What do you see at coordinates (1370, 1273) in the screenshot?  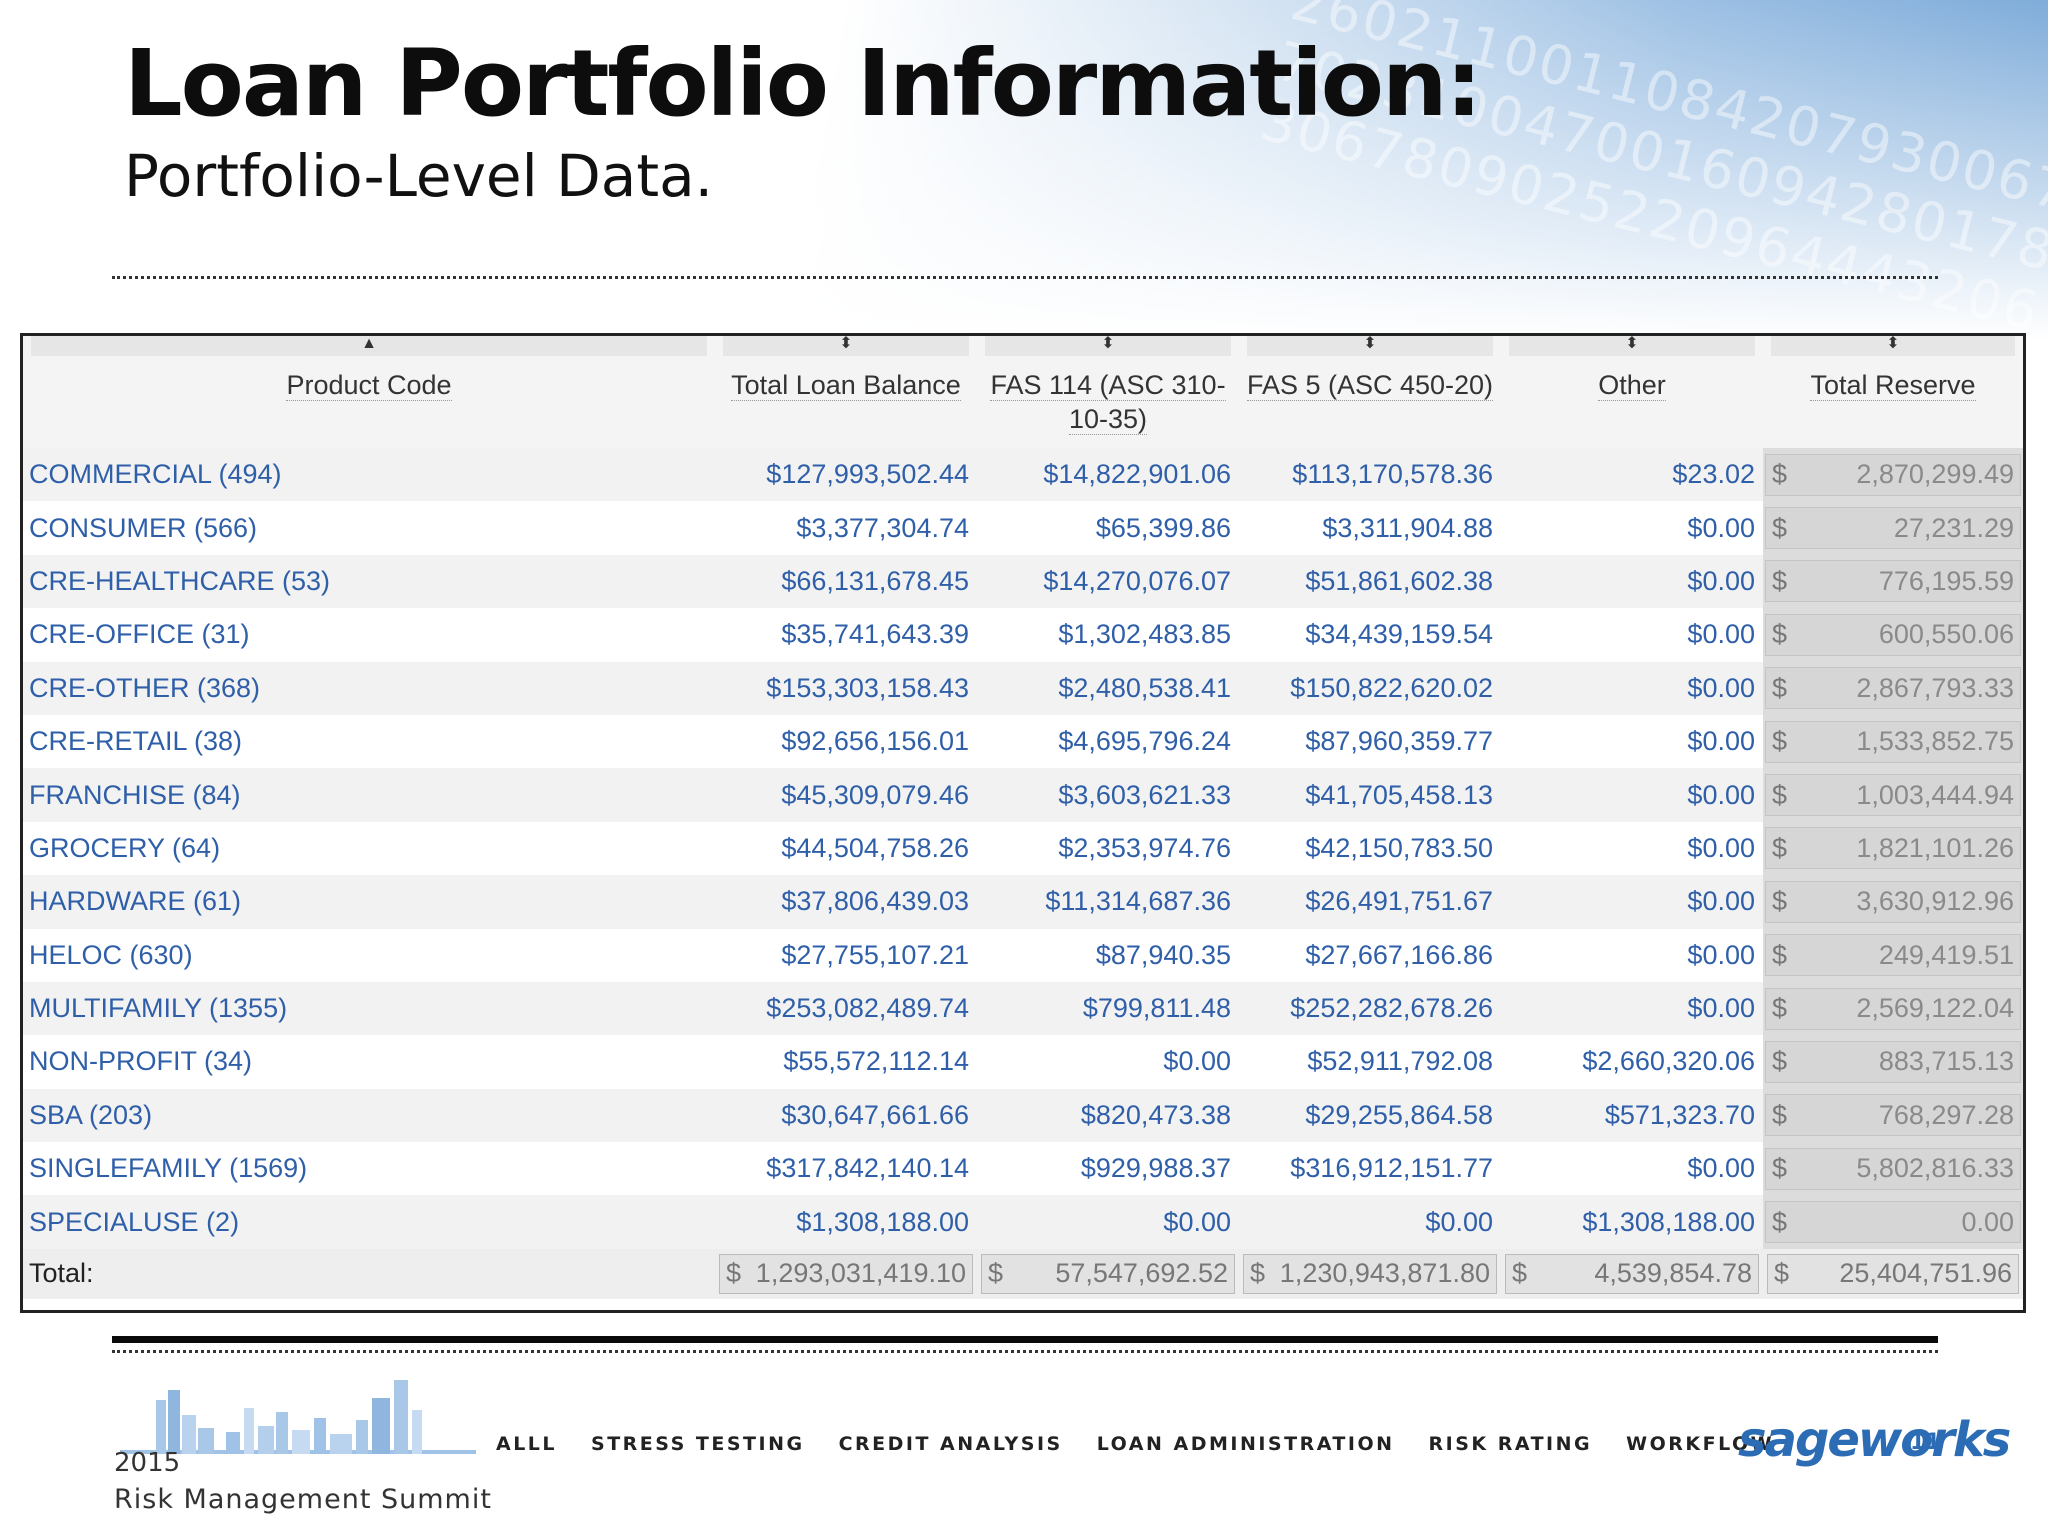 I see `total-fas5-cell: $1,230,943,871.80` at bounding box center [1370, 1273].